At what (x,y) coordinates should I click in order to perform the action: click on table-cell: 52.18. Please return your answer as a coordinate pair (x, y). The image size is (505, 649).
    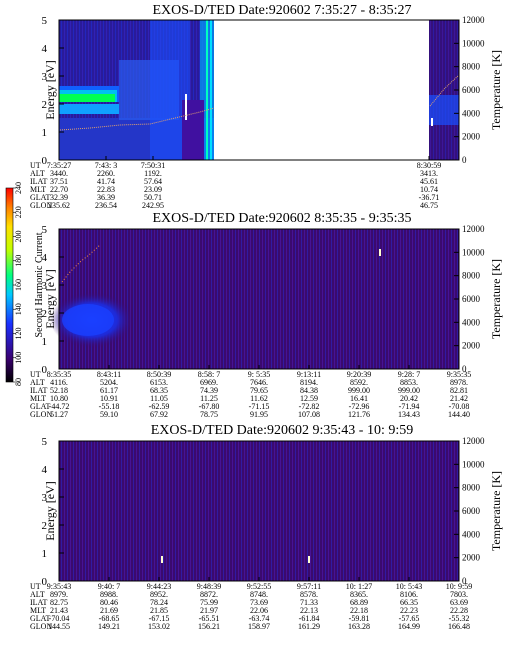
    Looking at the image, I should click on (59, 390).